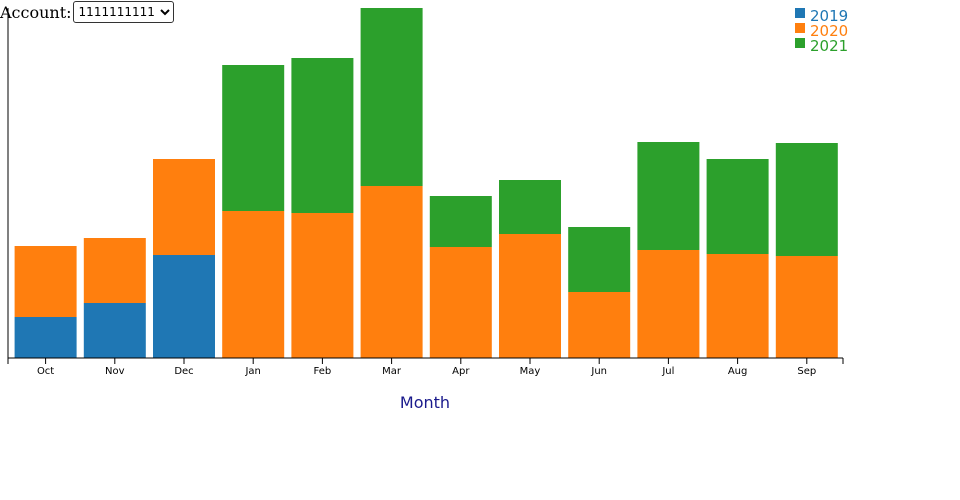 The height and width of the screenshot is (500, 960). I want to click on x-tick-label: Dec, so click(183, 371).